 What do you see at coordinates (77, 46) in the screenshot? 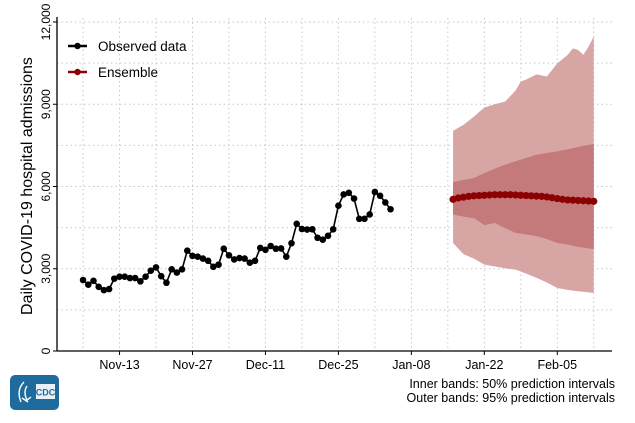
I see `legend-marker-observed` at bounding box center [77, 46].